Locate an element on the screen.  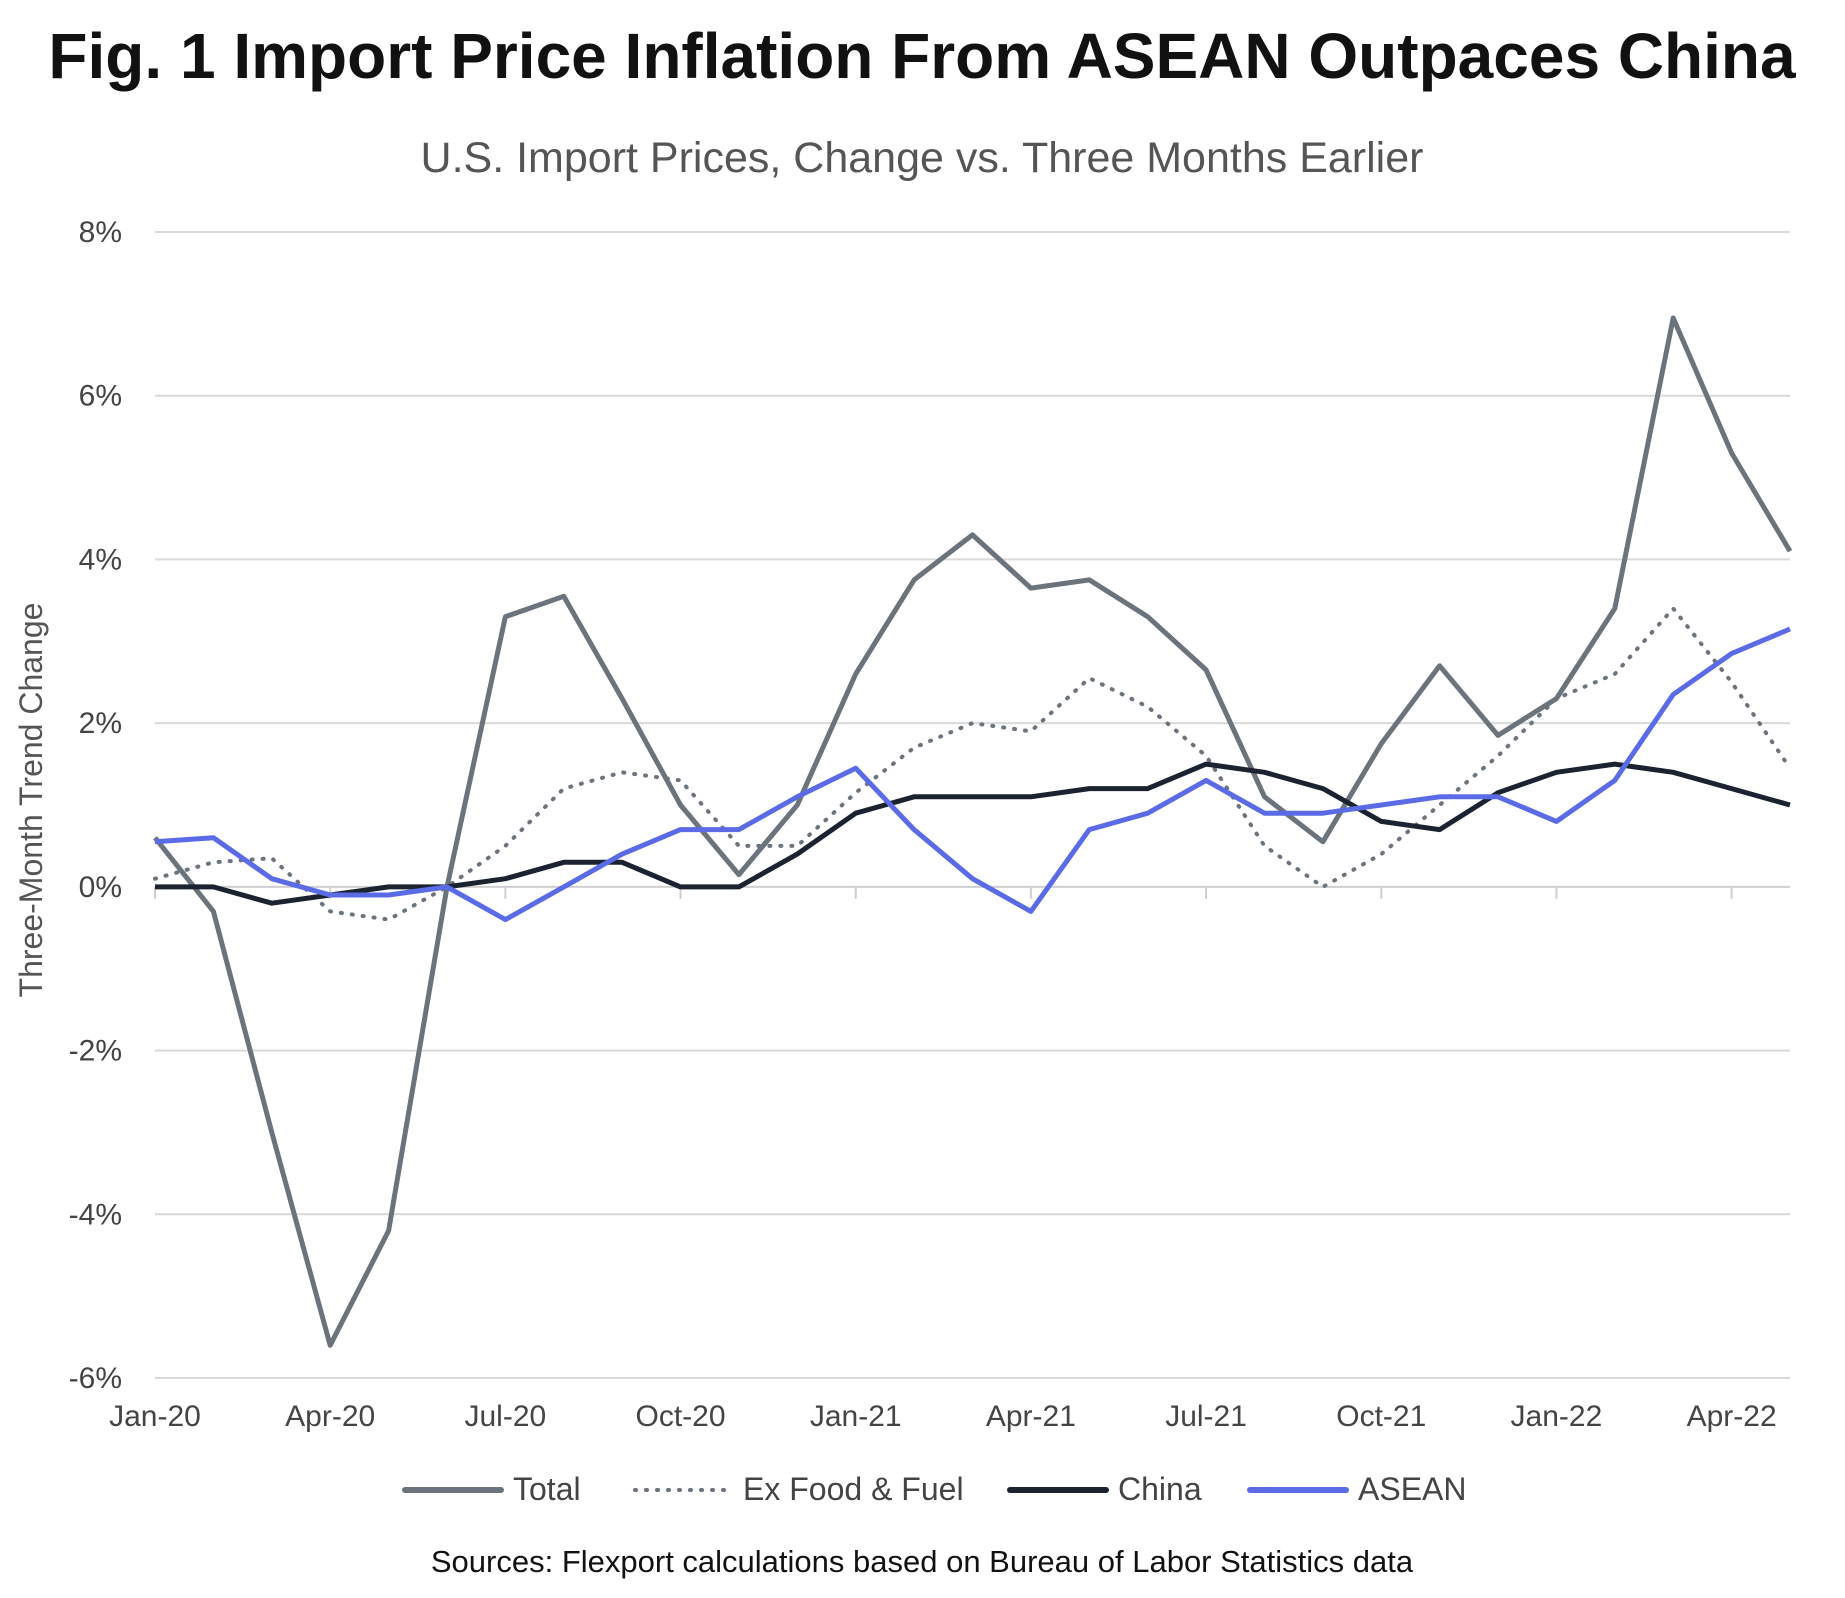
y-tick-label: 0% is located at coordinates (100, 887).